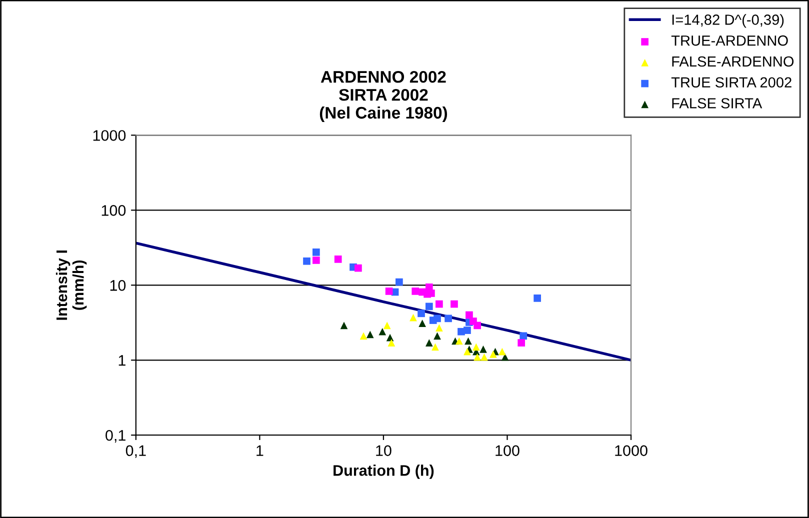 This screenshot has height=518, width=809. What do you see at coordinates (508, 450) in the screenshot?
I see `x-tick-label: 100` at bounding box center [508, 450].